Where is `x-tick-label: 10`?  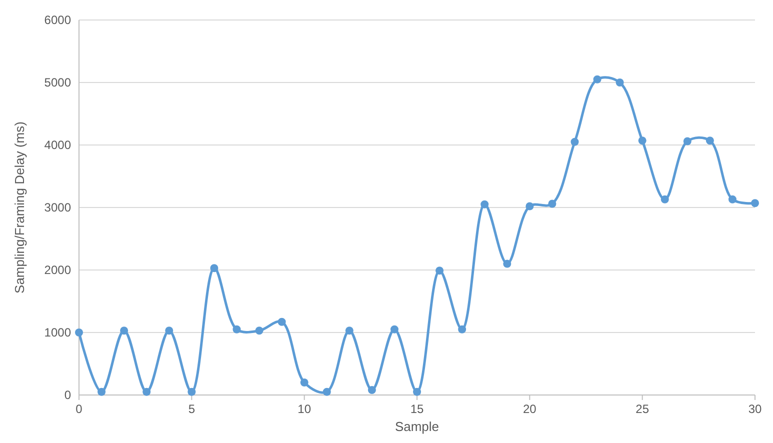 x-tick-label: 10 is located at coordinates (305, 409).